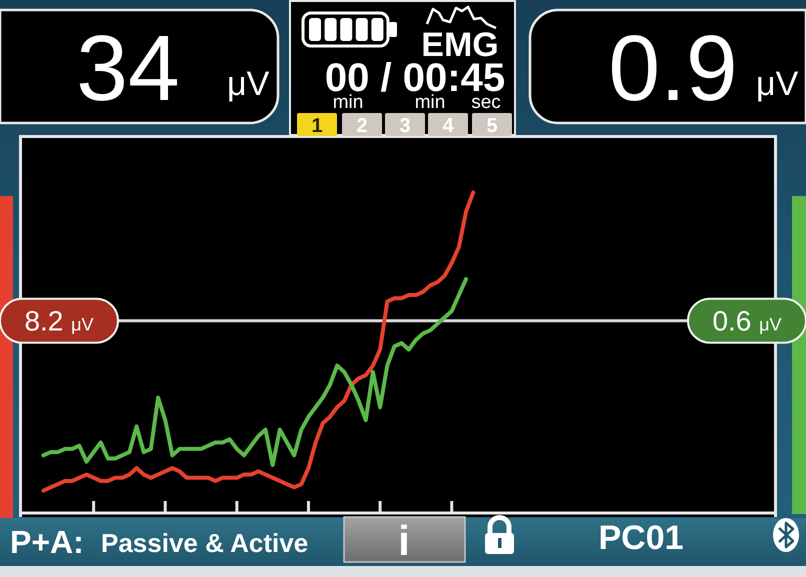  I want to click on text: i, so click(404, 540).